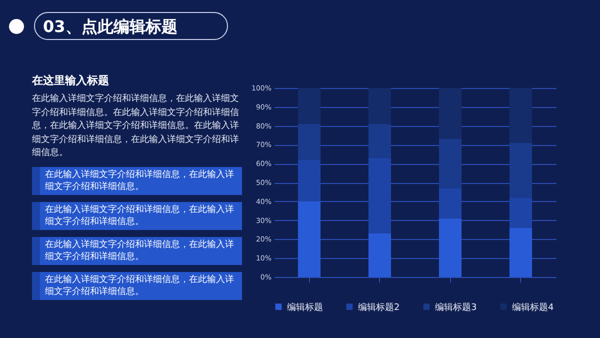 Image resolution: width=600 pixels, height=338 pixels. What do you see at coordinates (305, 307) in the screenshot?
I see `legend-label: 编辑标题` at bounding box center [305, 307].